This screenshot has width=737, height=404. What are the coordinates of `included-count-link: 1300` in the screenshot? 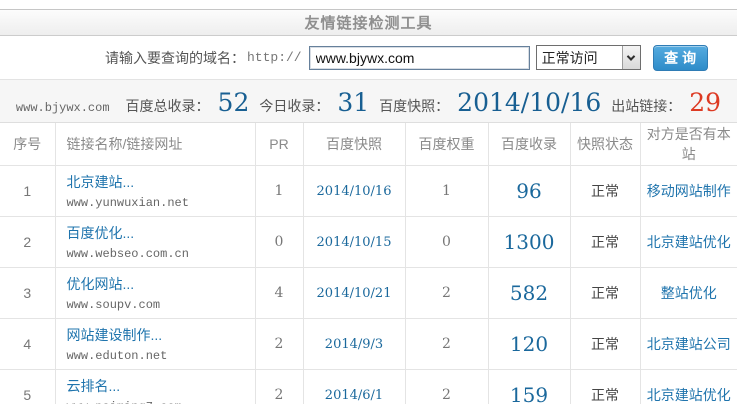 It's located at (529, 241).